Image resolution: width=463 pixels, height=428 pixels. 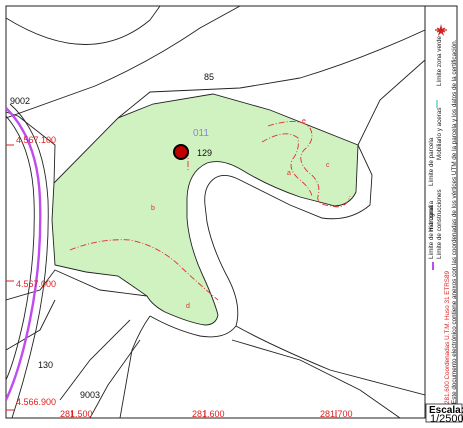 What do you see at coordinates (181, 152) in the screenshot?
I see `location-marker-icon` at bounding box center [181, 152].